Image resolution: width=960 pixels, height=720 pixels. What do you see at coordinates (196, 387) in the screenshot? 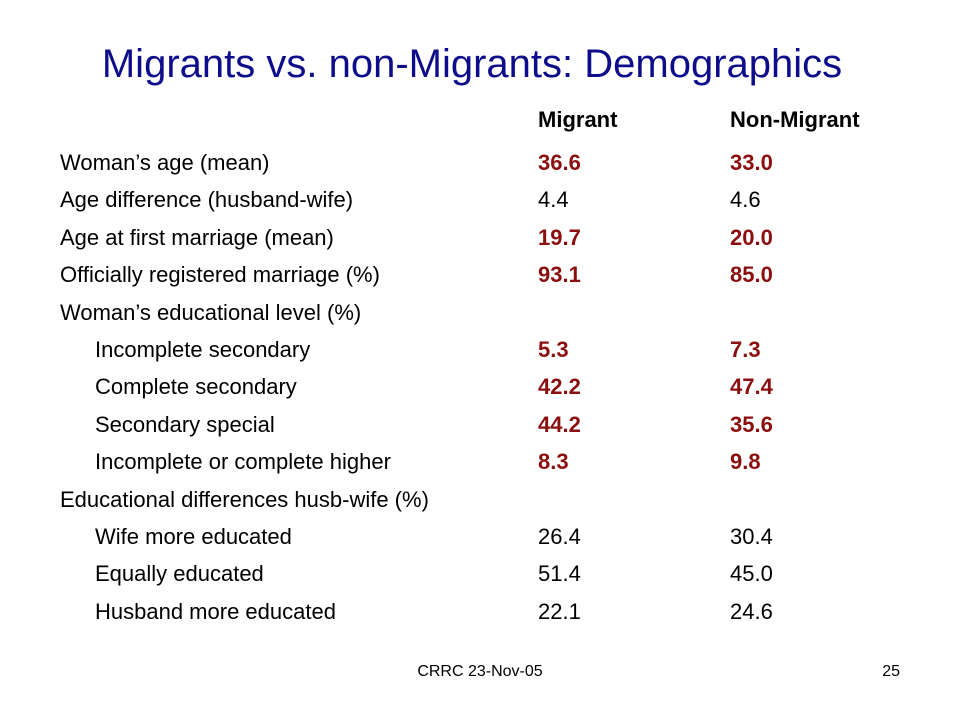
I see `row-label: Complete secondary` at bounding box center [196, 387].